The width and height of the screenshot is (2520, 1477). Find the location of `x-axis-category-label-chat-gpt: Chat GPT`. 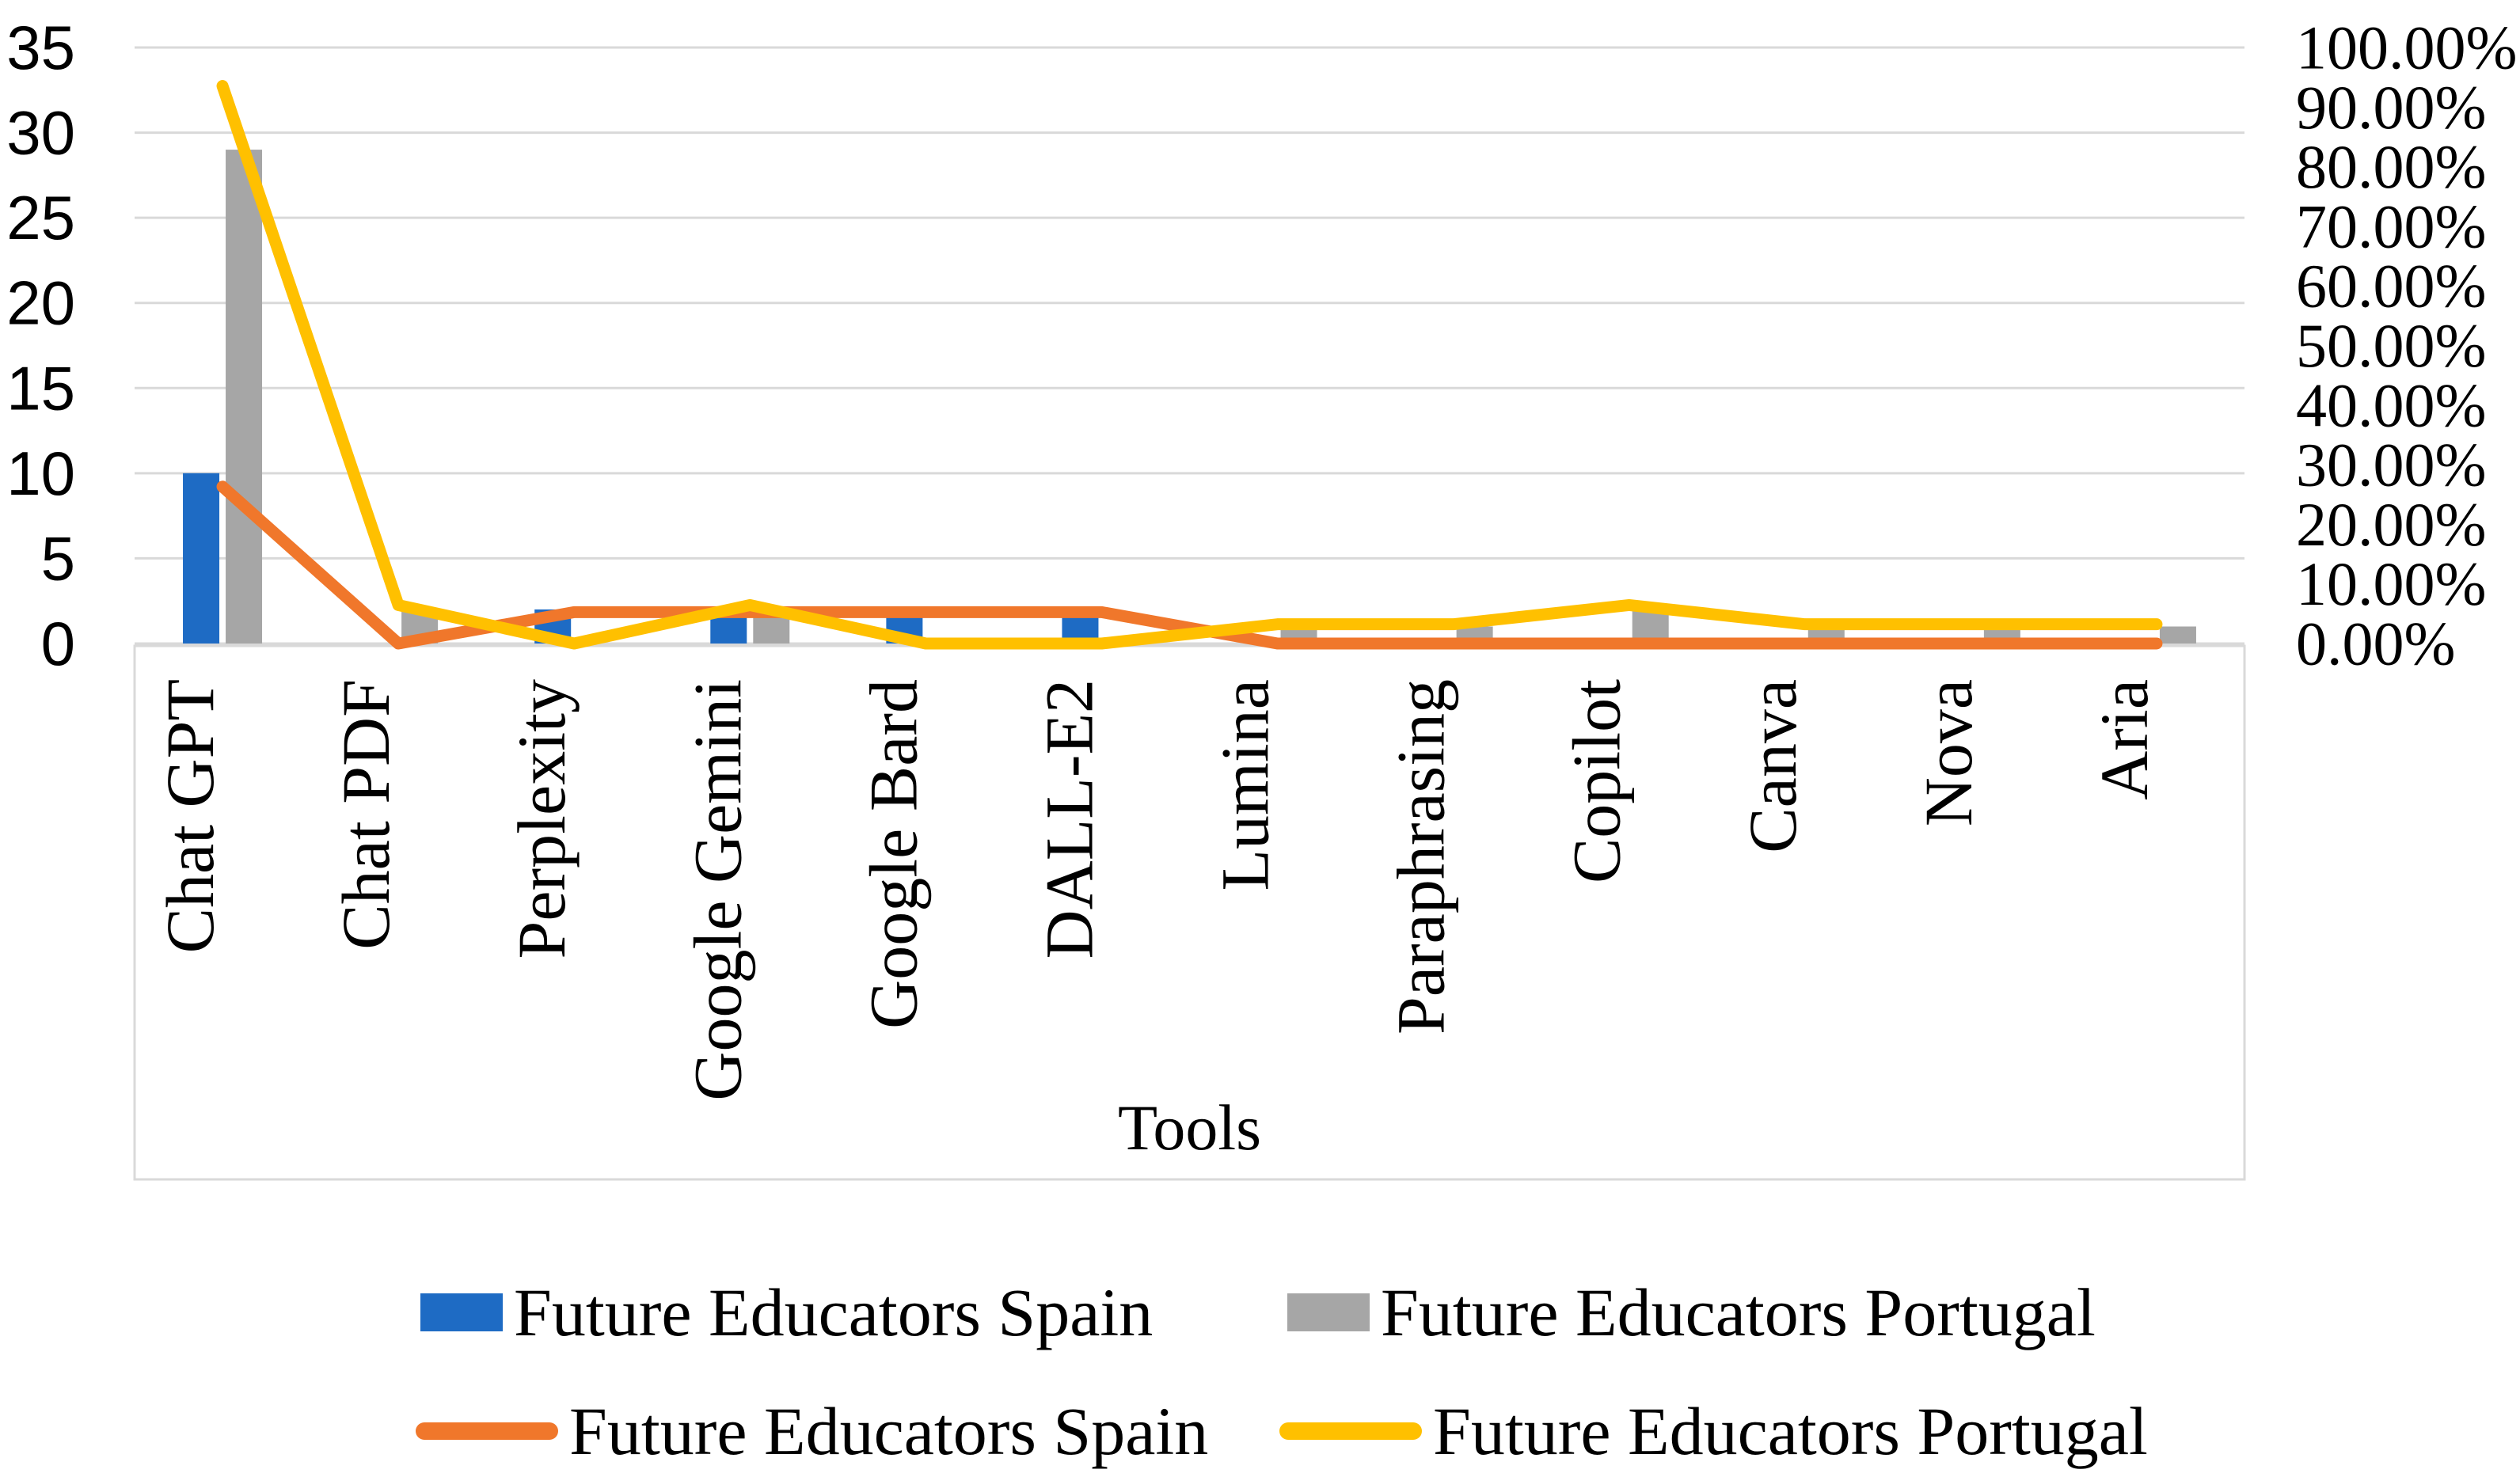

x-axis-category-label-chat-gpt: Chat GPT is located at coordinates (190, 816).